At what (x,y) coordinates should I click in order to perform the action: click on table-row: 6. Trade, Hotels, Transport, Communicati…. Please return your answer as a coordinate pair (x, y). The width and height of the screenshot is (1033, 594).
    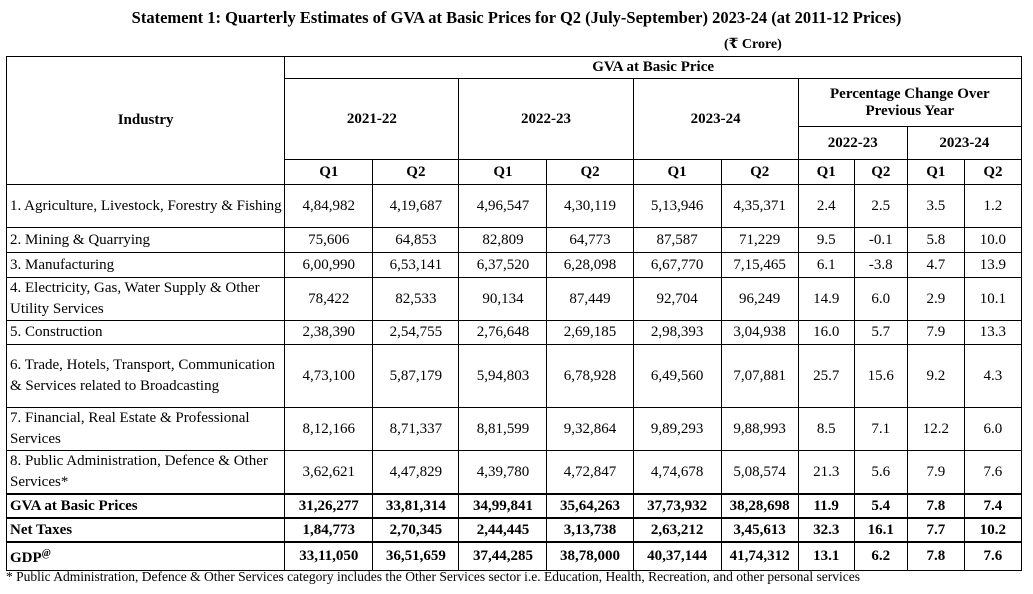
    Looking at the image, I should click on (514, 376).